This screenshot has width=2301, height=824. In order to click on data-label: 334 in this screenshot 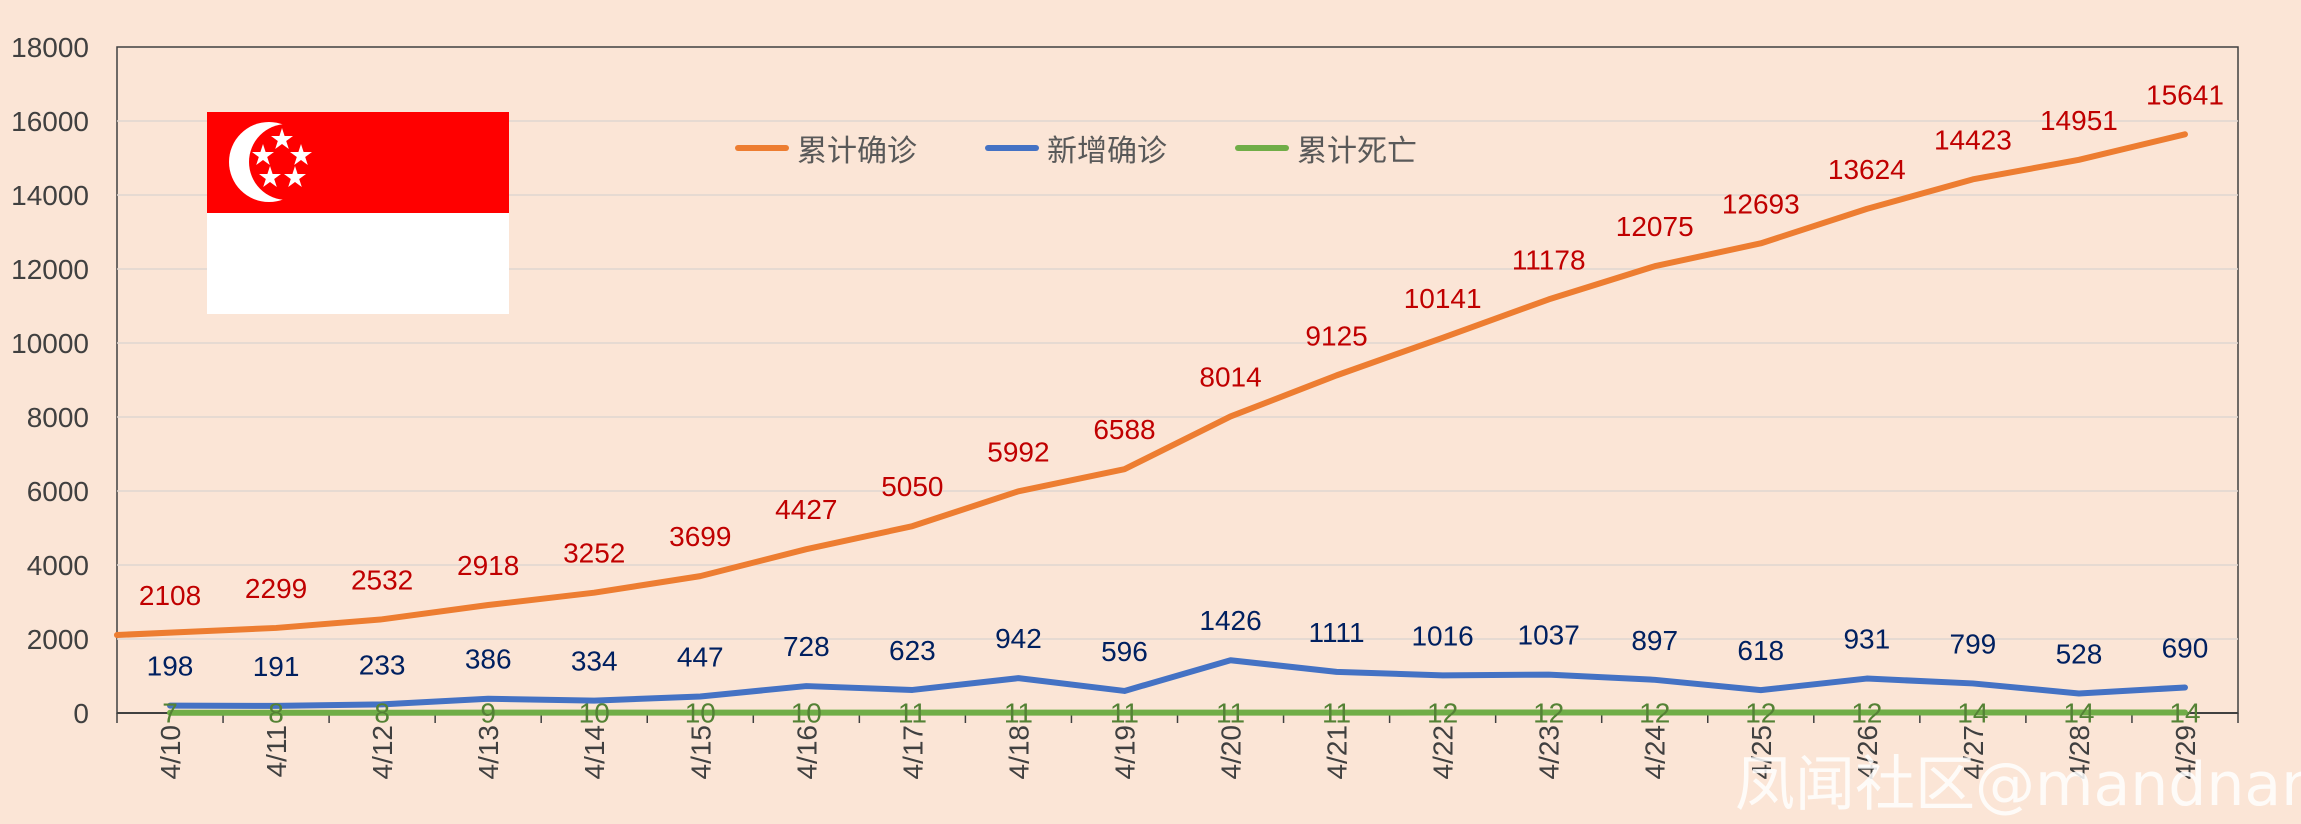, I will do `click(594, 661)`.